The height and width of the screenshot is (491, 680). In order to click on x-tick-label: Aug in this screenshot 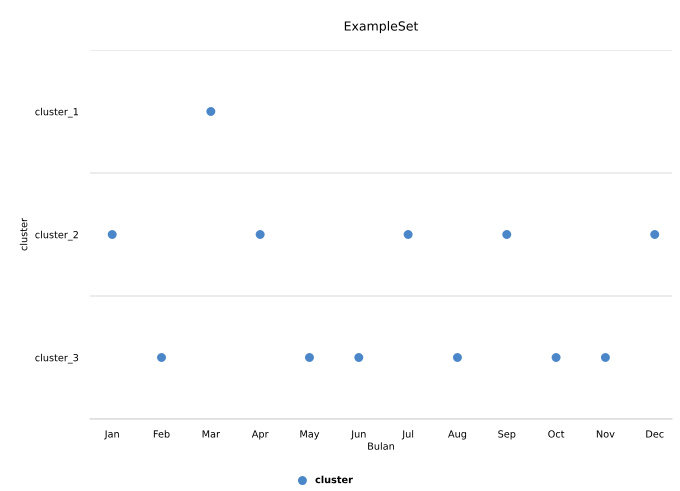, I will do `click(457, 435)`.